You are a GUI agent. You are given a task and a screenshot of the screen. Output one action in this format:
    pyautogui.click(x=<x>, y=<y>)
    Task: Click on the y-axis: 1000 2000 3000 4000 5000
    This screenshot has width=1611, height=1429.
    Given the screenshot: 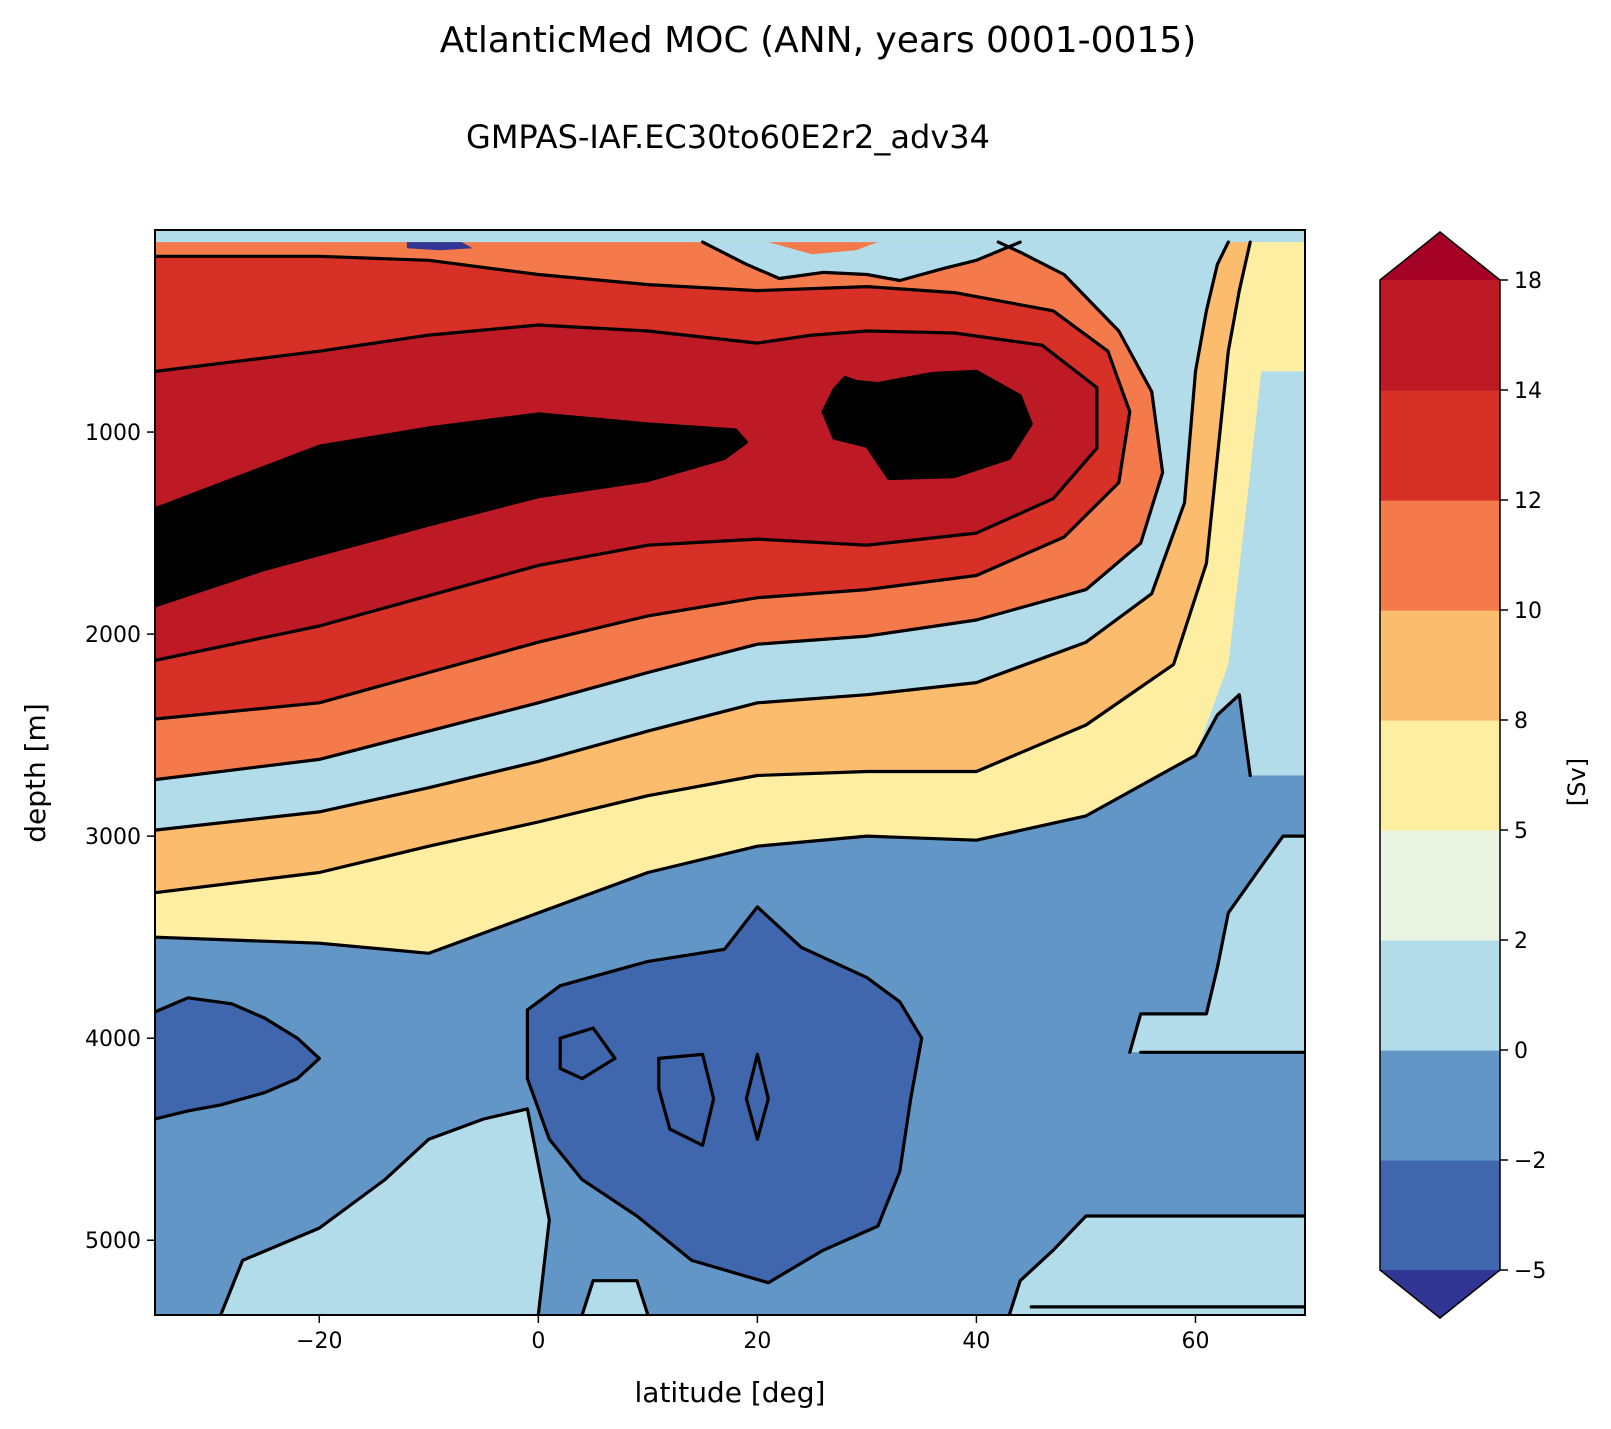 What is the action you would take?
    pyautogui.click(x=120, y=837)
    